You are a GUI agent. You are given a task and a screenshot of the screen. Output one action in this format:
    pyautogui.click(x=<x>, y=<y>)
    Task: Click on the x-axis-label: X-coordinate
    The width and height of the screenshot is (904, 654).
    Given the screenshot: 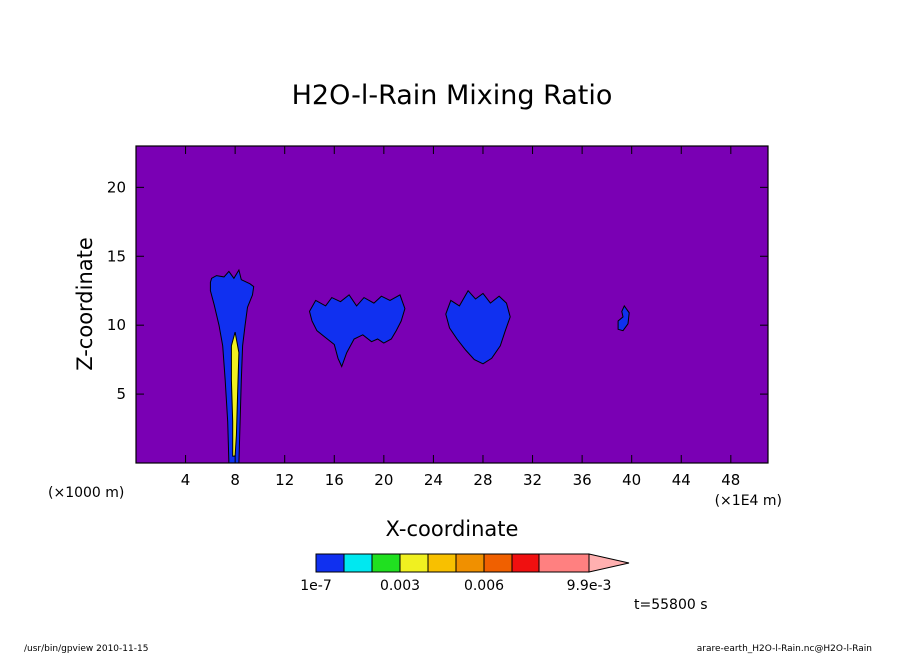 What is the action you would take?
    pyautogui.click(x=452, y=529)
    